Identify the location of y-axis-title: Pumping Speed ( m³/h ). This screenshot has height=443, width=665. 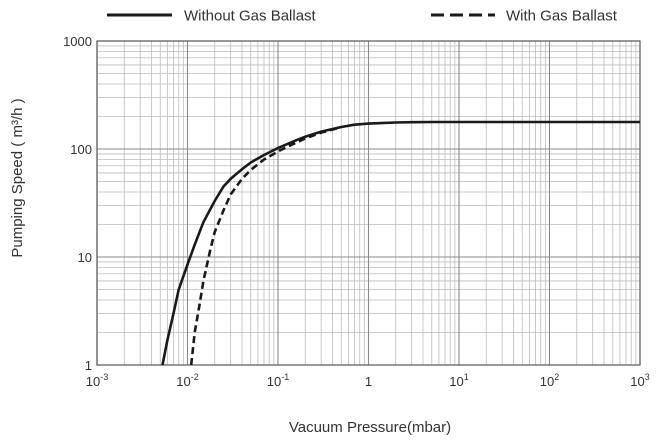
(17, 177).